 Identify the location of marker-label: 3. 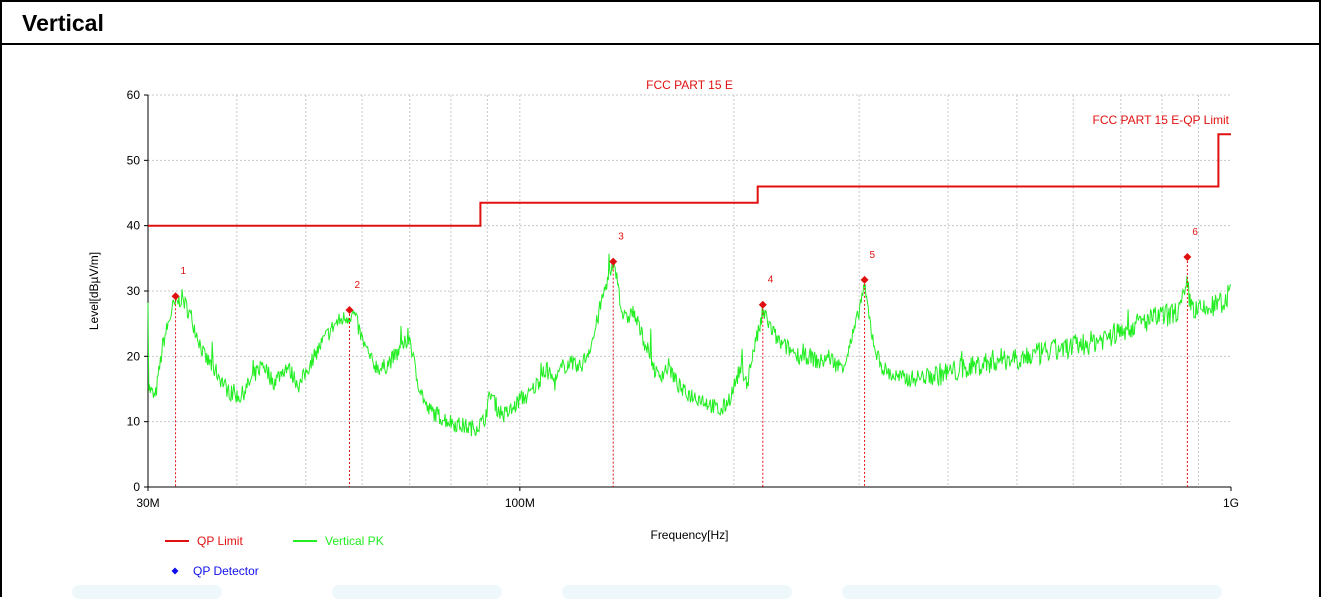
(621, 237).